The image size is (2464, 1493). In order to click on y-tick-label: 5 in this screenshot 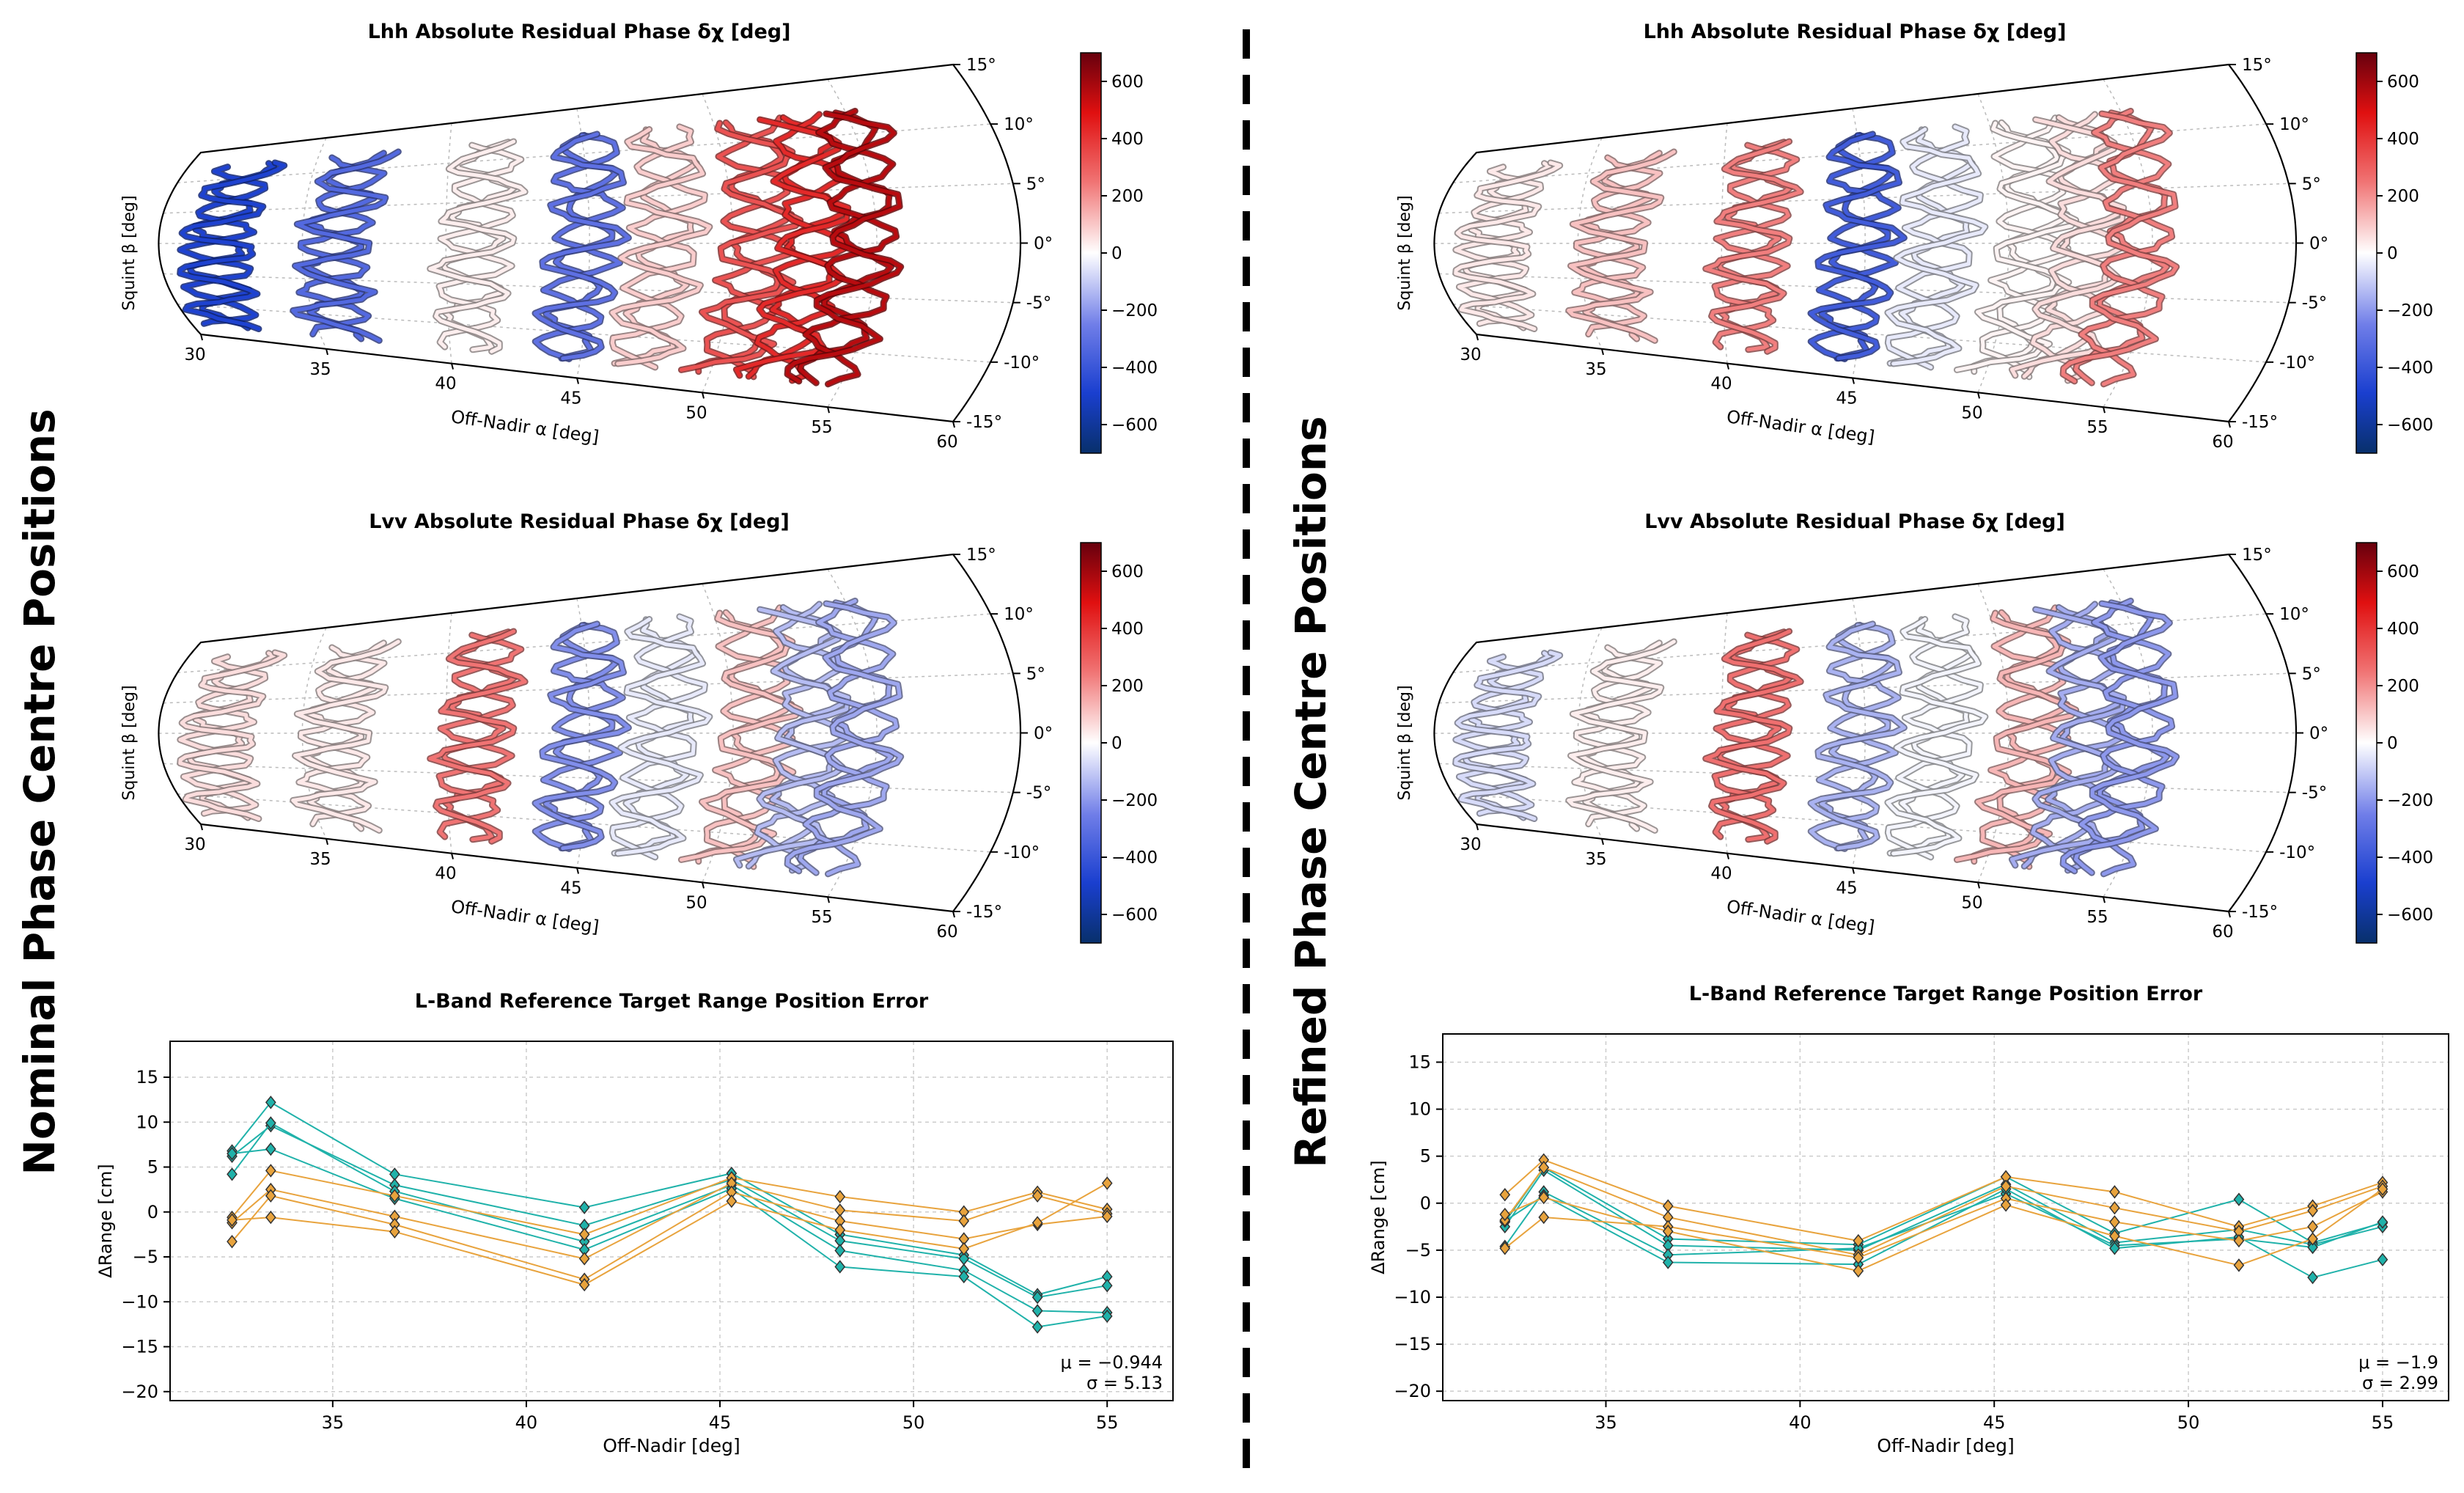, I will do `click(1425, 1156)`.